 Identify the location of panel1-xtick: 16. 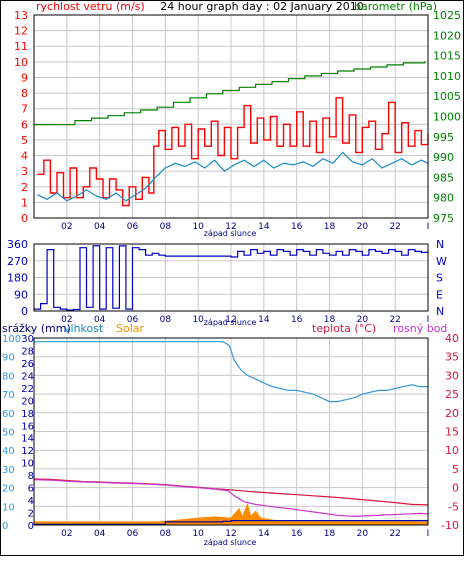
(297, 227).